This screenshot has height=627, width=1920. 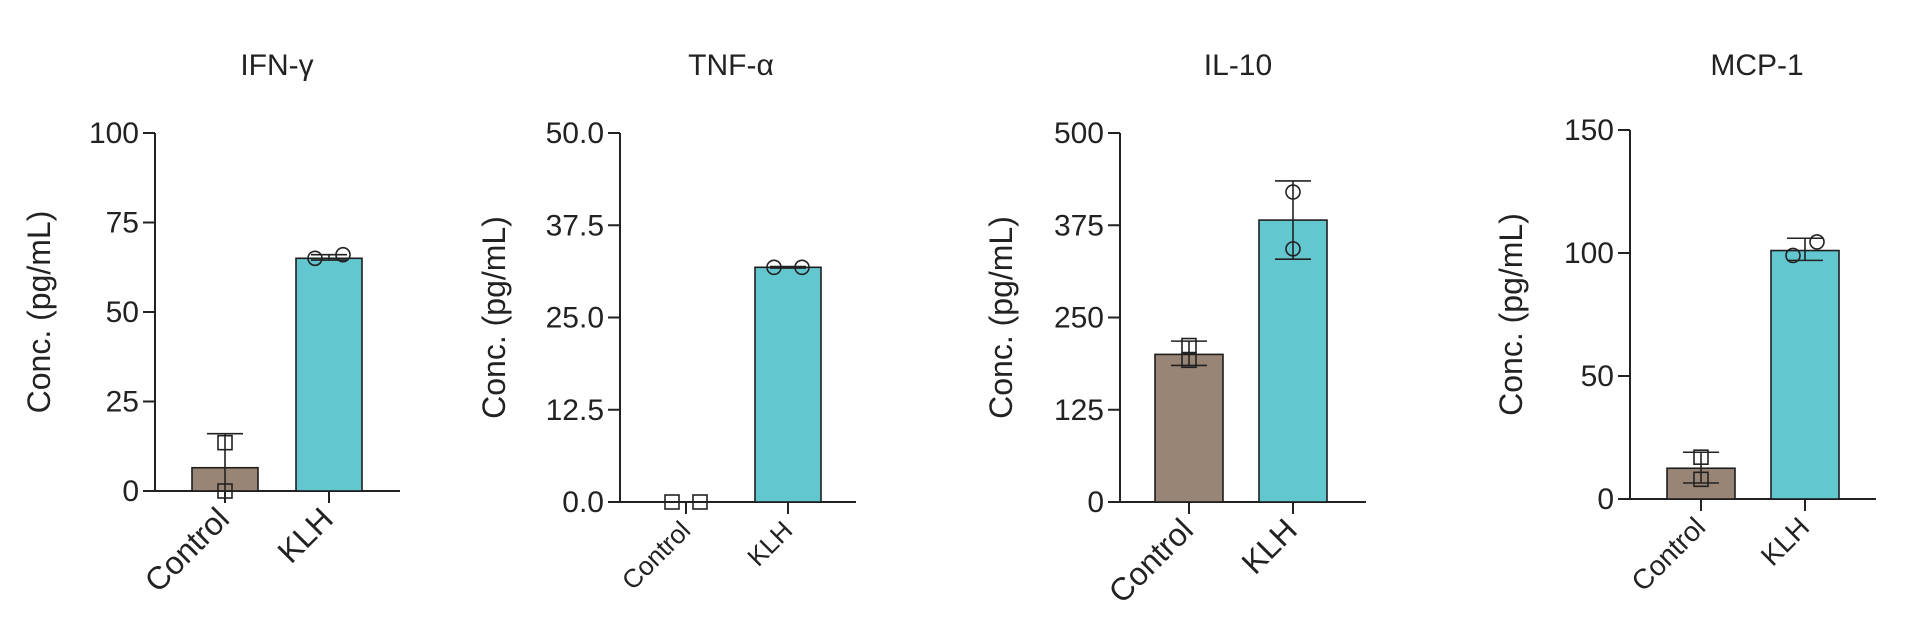 What do you see at coordinates (575, 133) in the screenshot?
I see `y-tick-label: 50.0` at bounding box center [575, 133].